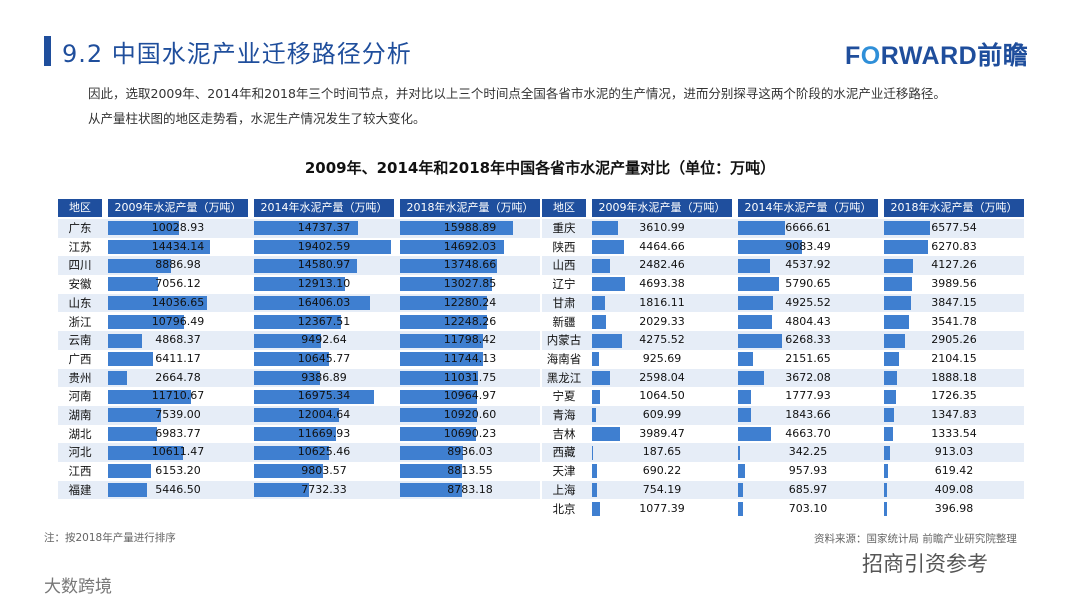  I want to click on right-value-y2018: 3847.15, so click(954, 302).